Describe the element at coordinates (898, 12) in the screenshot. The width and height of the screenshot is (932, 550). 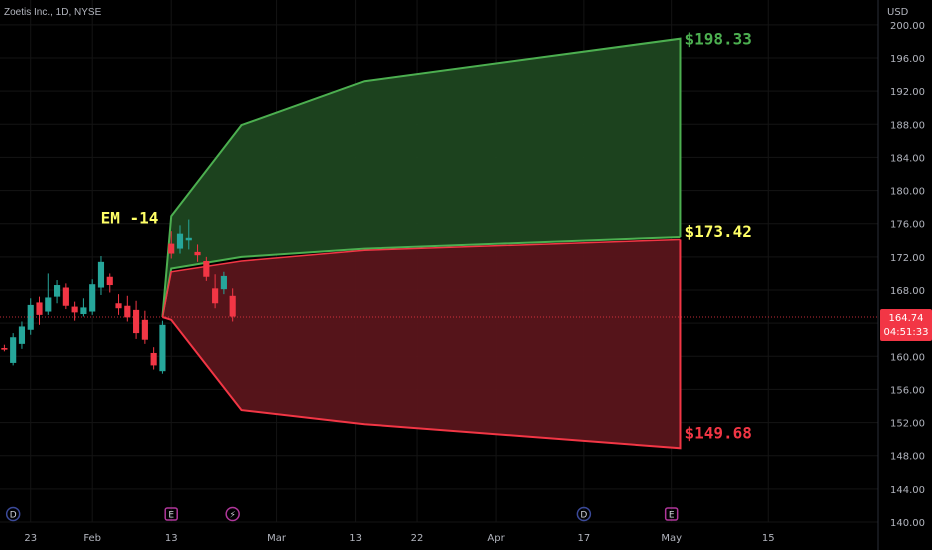
I see `currency-label: USD` at that location.